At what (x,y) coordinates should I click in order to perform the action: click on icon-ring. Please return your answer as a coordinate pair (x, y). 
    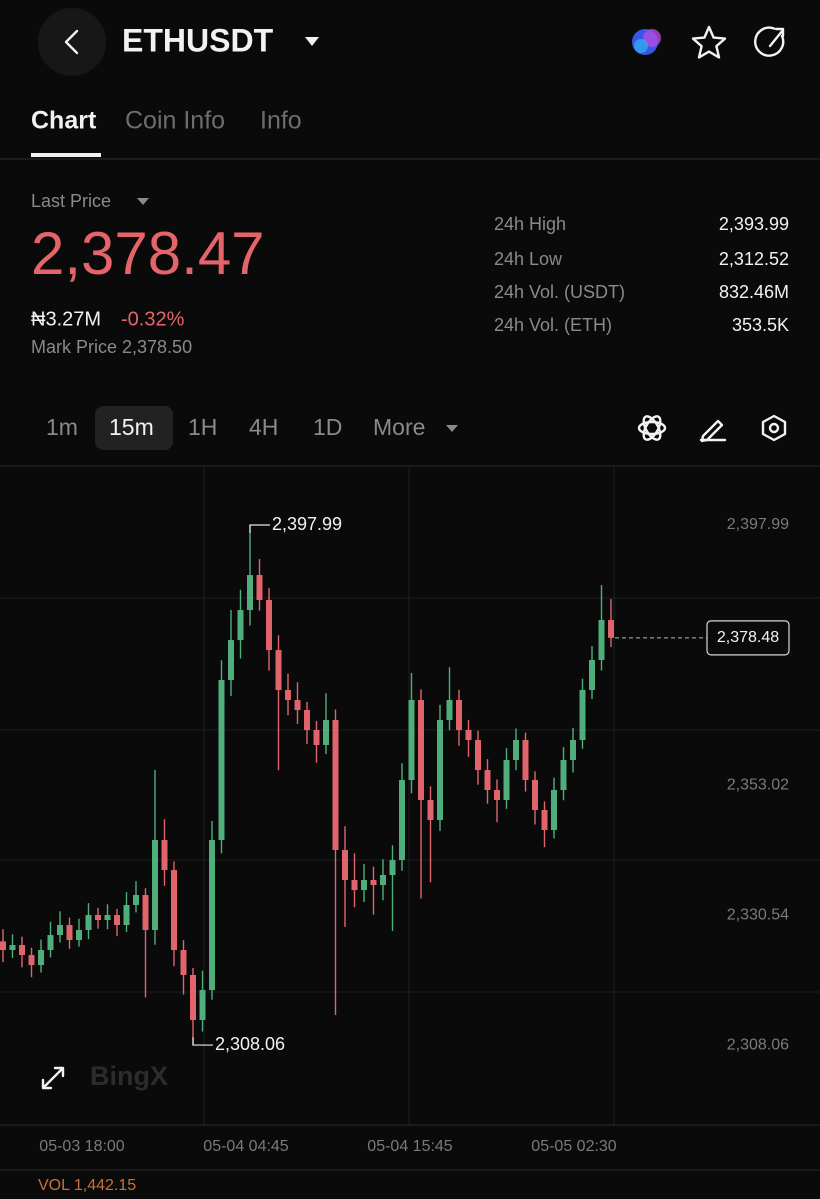
    Looking at the image, I should click on (652, 428).